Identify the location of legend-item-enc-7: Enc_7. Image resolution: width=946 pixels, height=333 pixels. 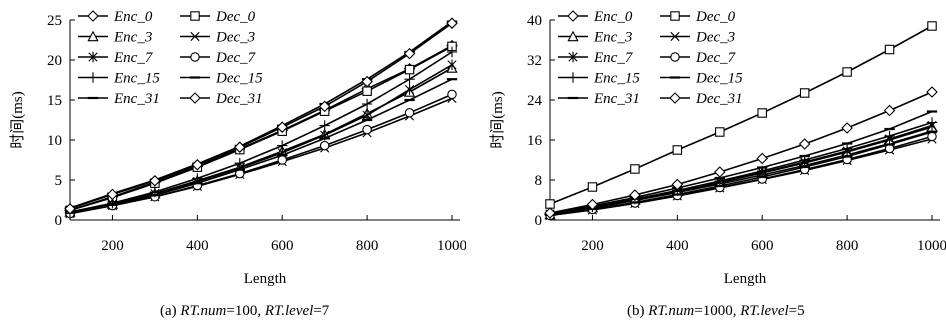
(596, 58).